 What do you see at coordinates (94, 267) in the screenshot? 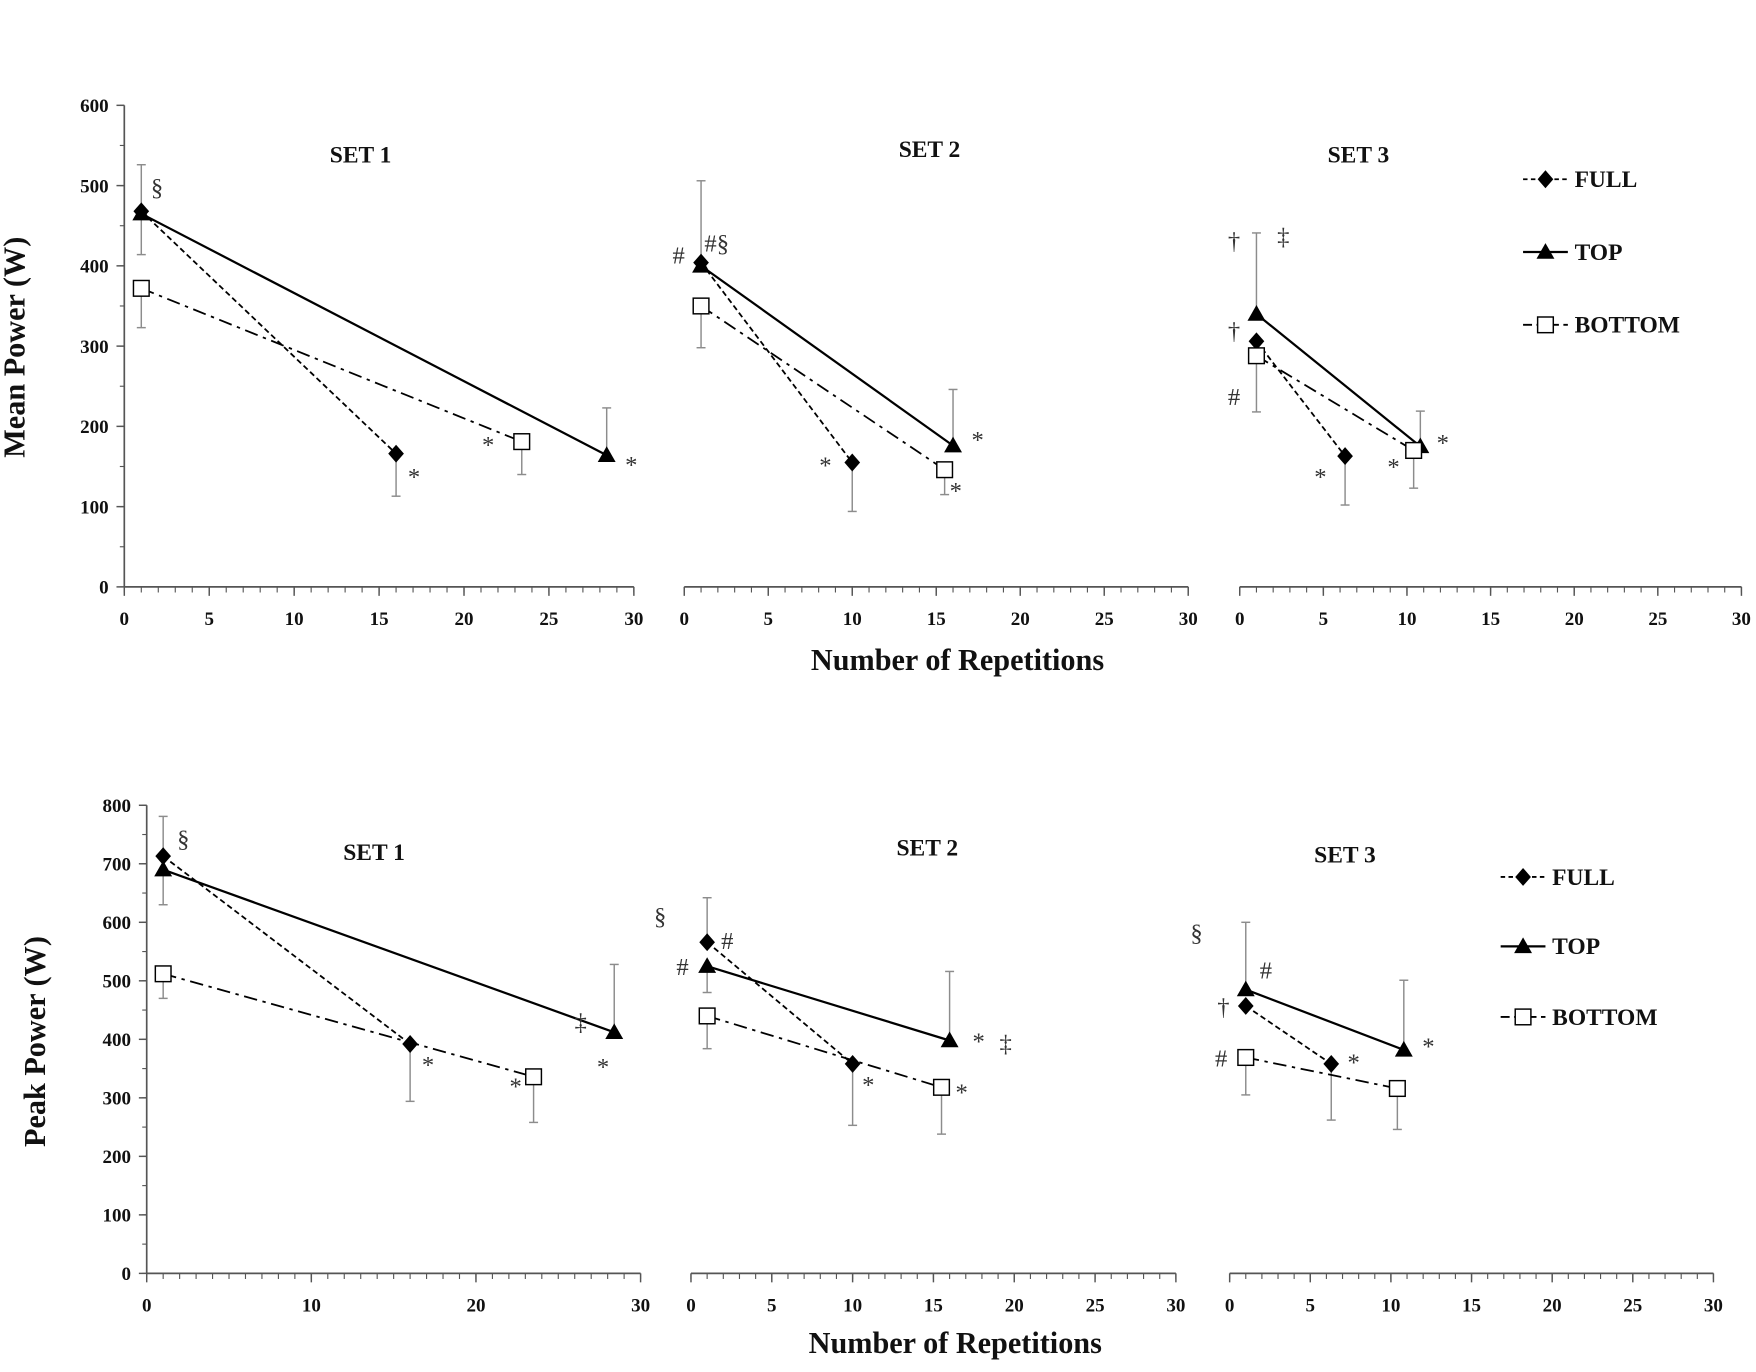
I see `y-tick-label: 400` at bounding box center [94, 267].